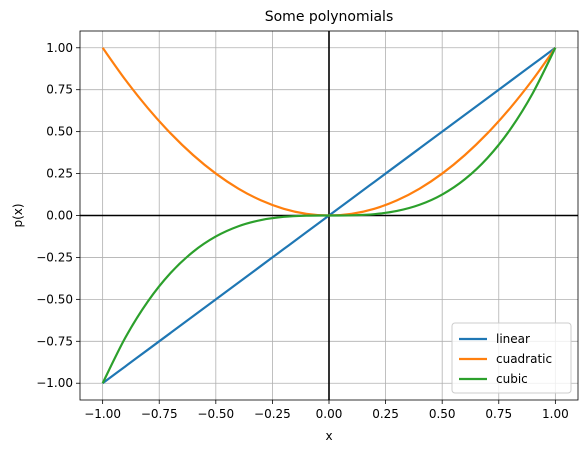 This screenshot has height=453, width=587. I want to click on y-axis-label: p(x), so click(18, 215).